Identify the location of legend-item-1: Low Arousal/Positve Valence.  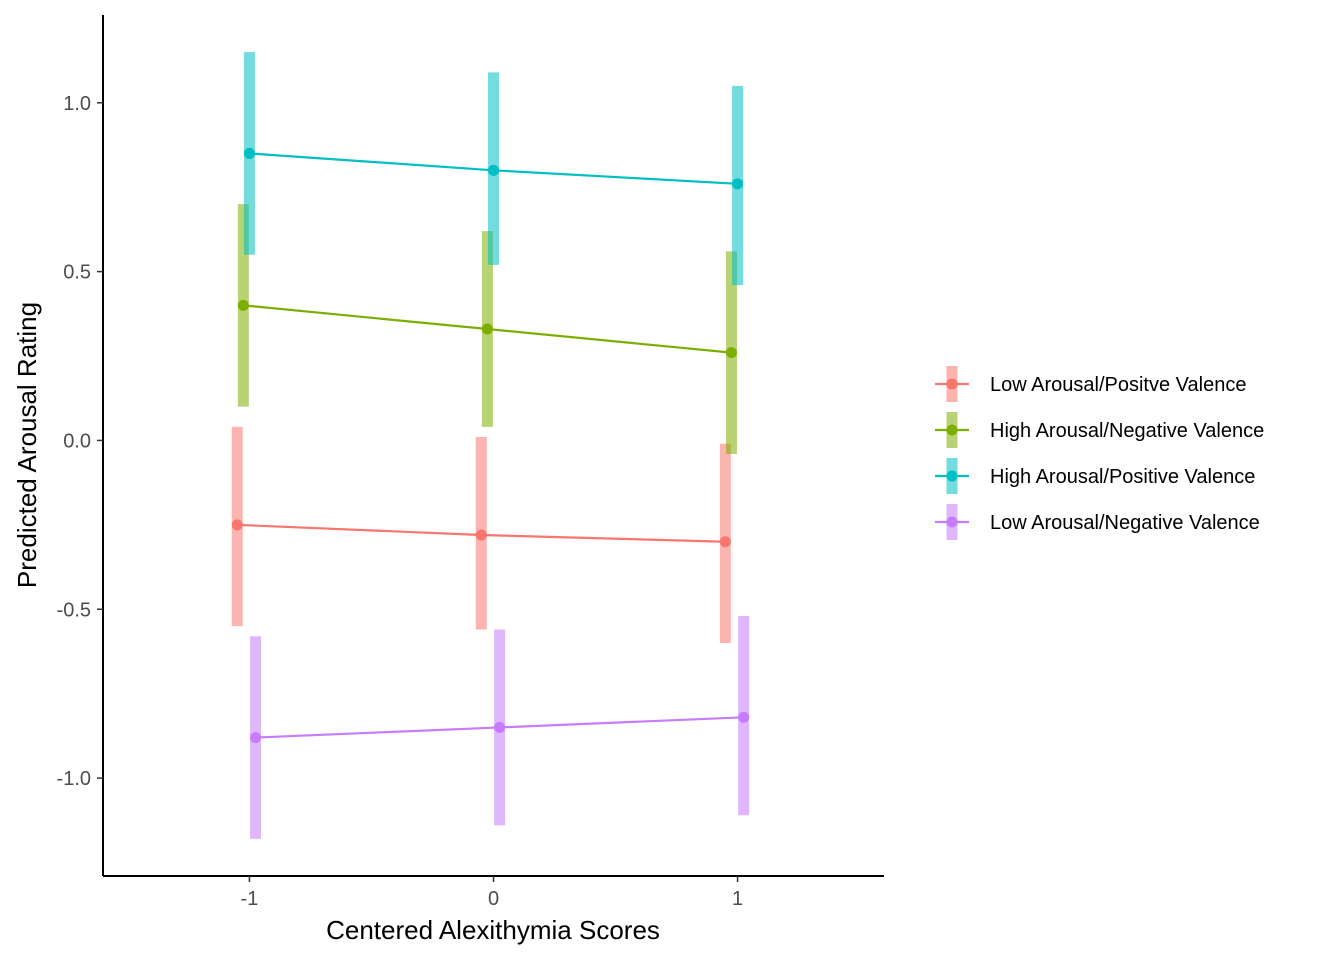
(1090, 384).